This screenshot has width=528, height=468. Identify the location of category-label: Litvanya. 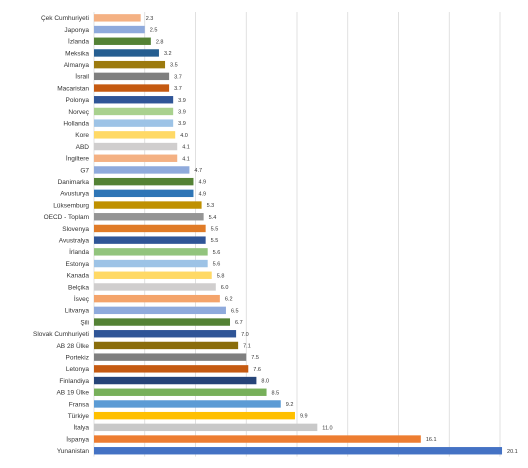
(77, 311).